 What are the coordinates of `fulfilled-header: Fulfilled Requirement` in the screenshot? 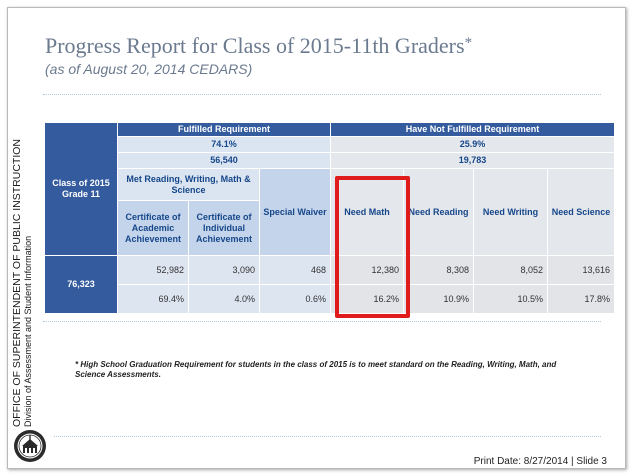 It's located at (224, 129).